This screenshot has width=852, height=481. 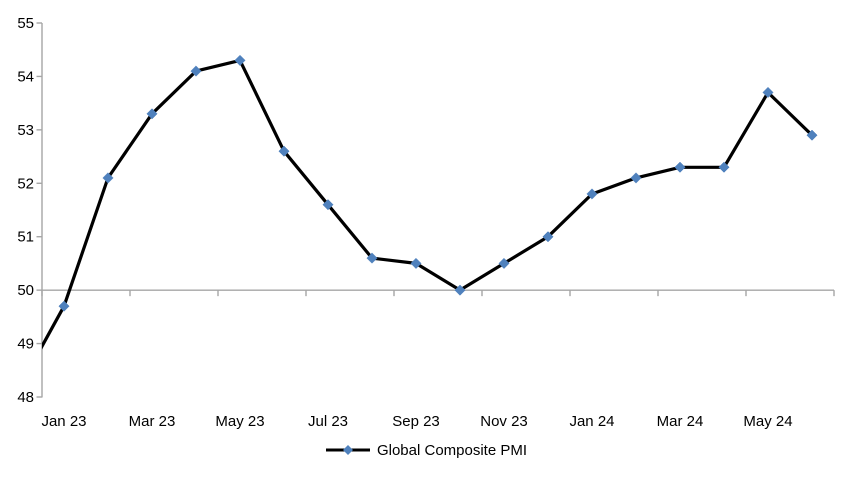 I want to click on y-axis-label: 53, so click(x=25, y=130).